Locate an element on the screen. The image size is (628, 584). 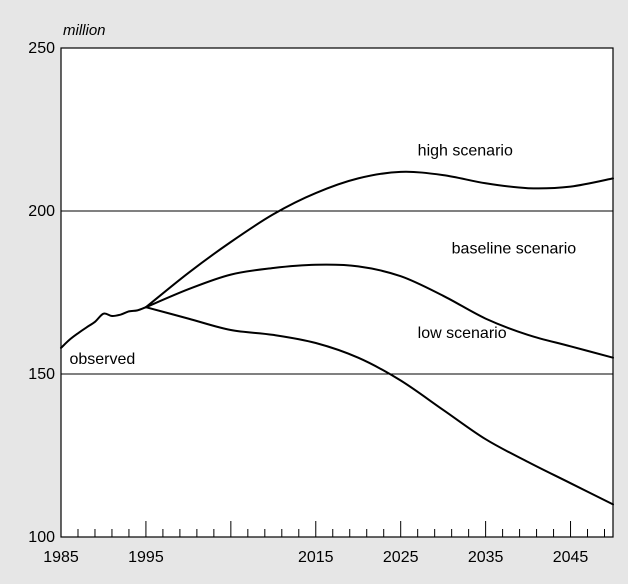
y-axis-tick-labels: 100 150 200 250 is located at coordinates (41, 293).